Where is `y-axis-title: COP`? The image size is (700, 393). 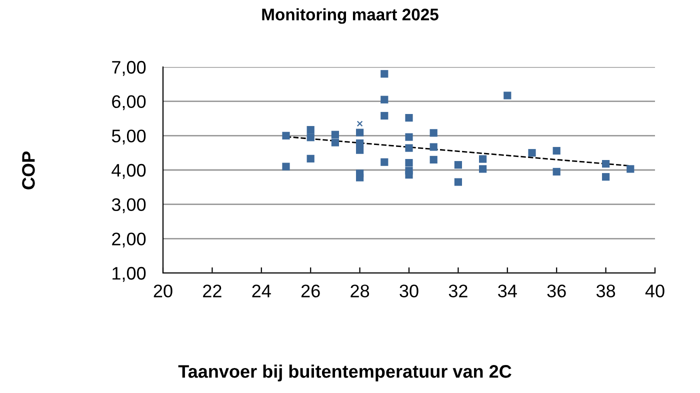
y-axis-title: COP is located at coordinates (28, 171).